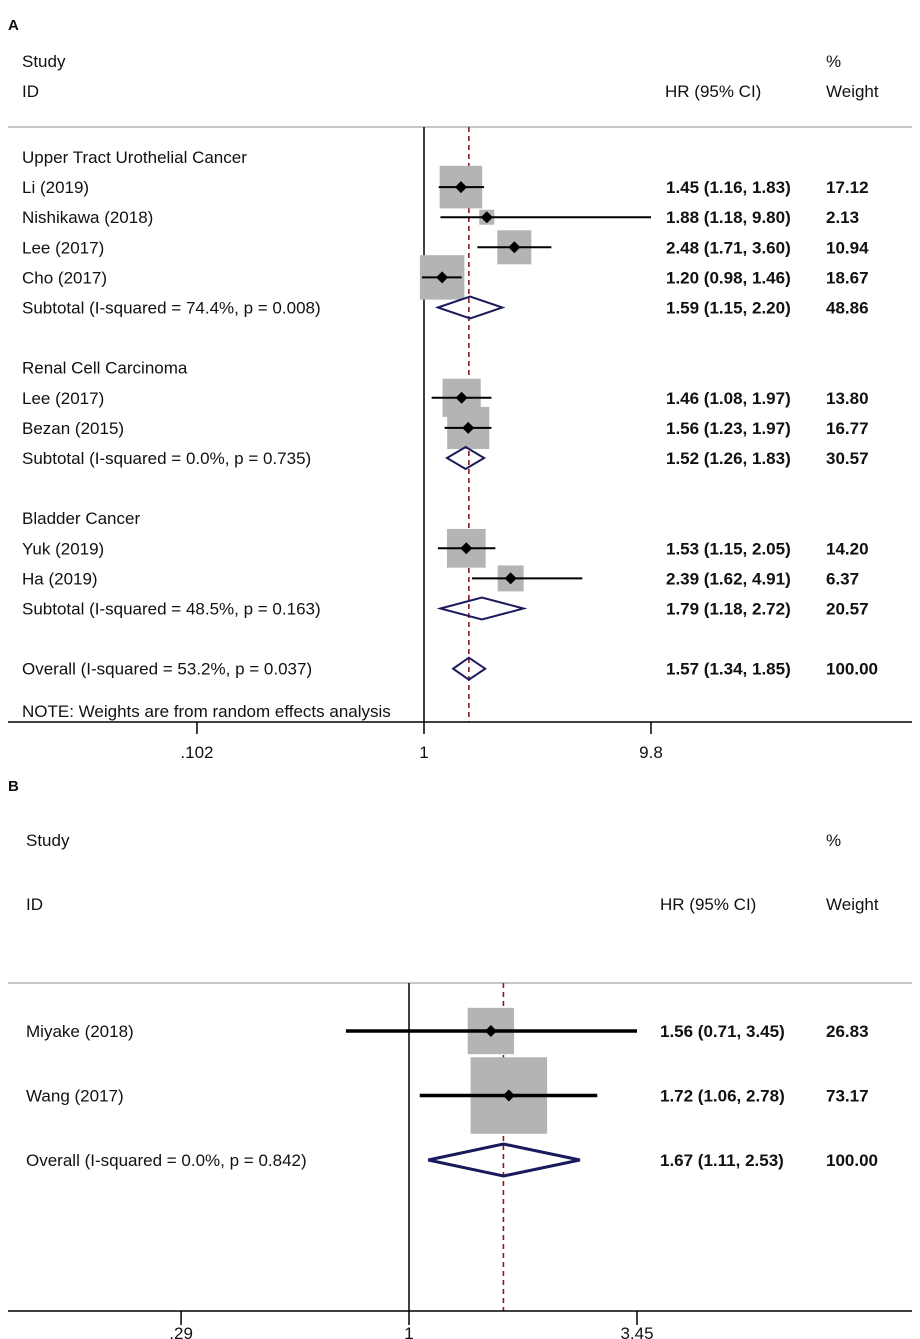 This screenshot has height=1339, width=920. What do you see at coordinates (651, 752) in the screenshot?
I see `panel-a-x-tick-label: 9.8` at bounding box center [651, 752].